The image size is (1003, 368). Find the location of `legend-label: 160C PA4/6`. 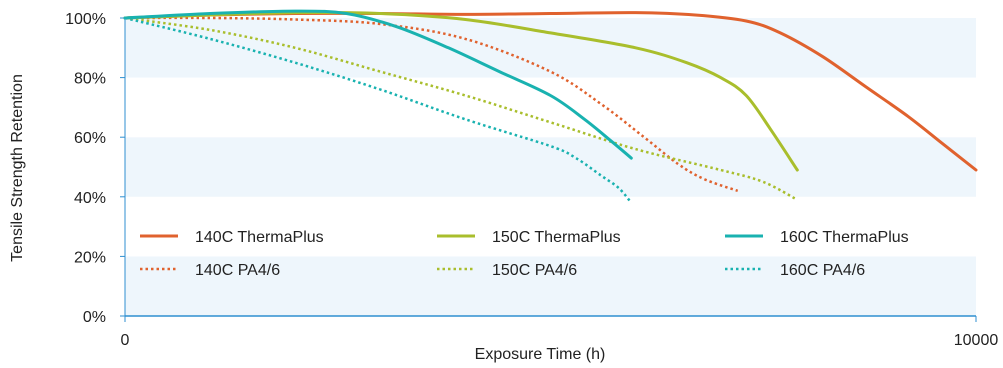

legend-label: 160C PA4/6 is located at coordinates (822, 270).